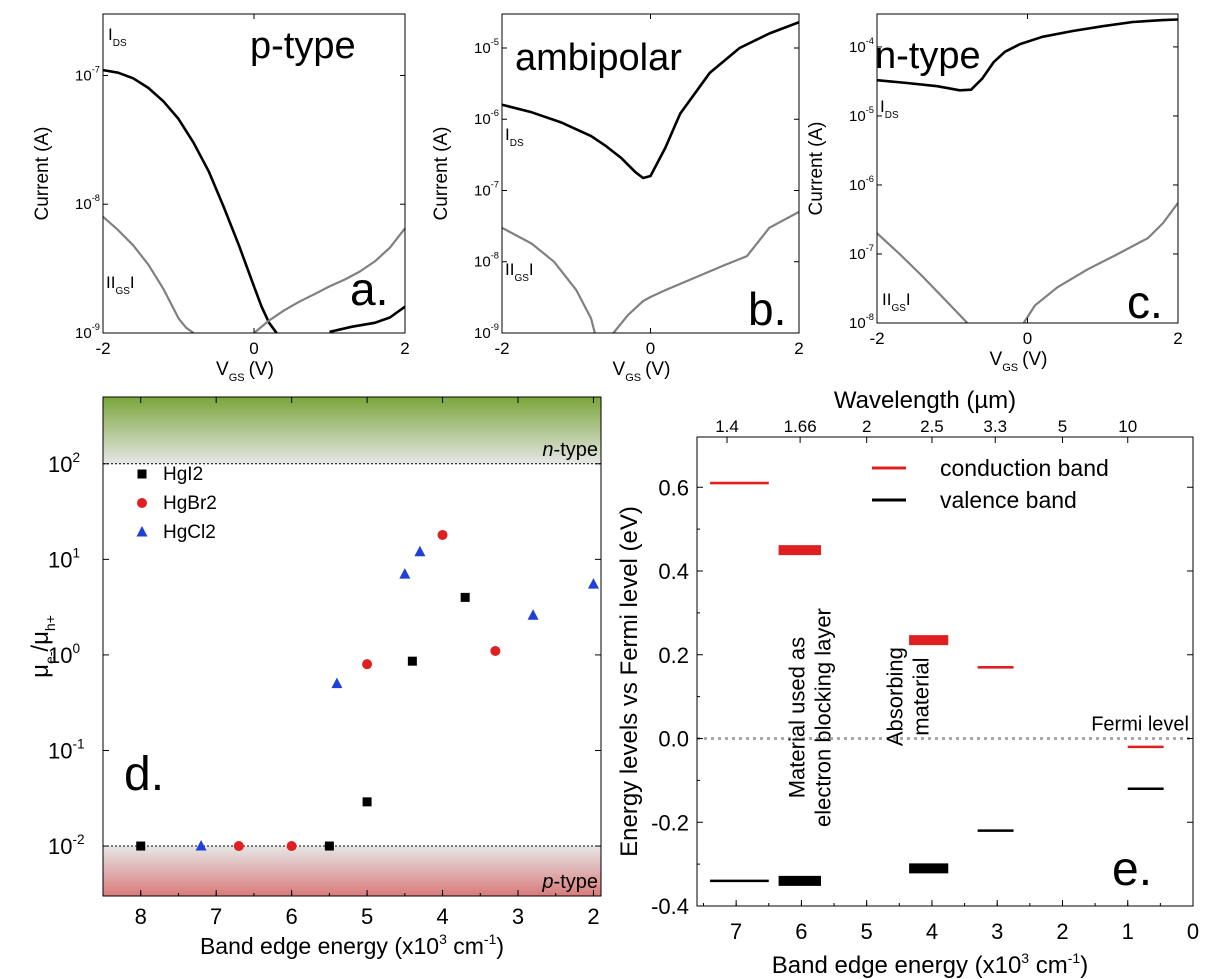  I want to click on ids-label-sub: DS, so click(517, 143).